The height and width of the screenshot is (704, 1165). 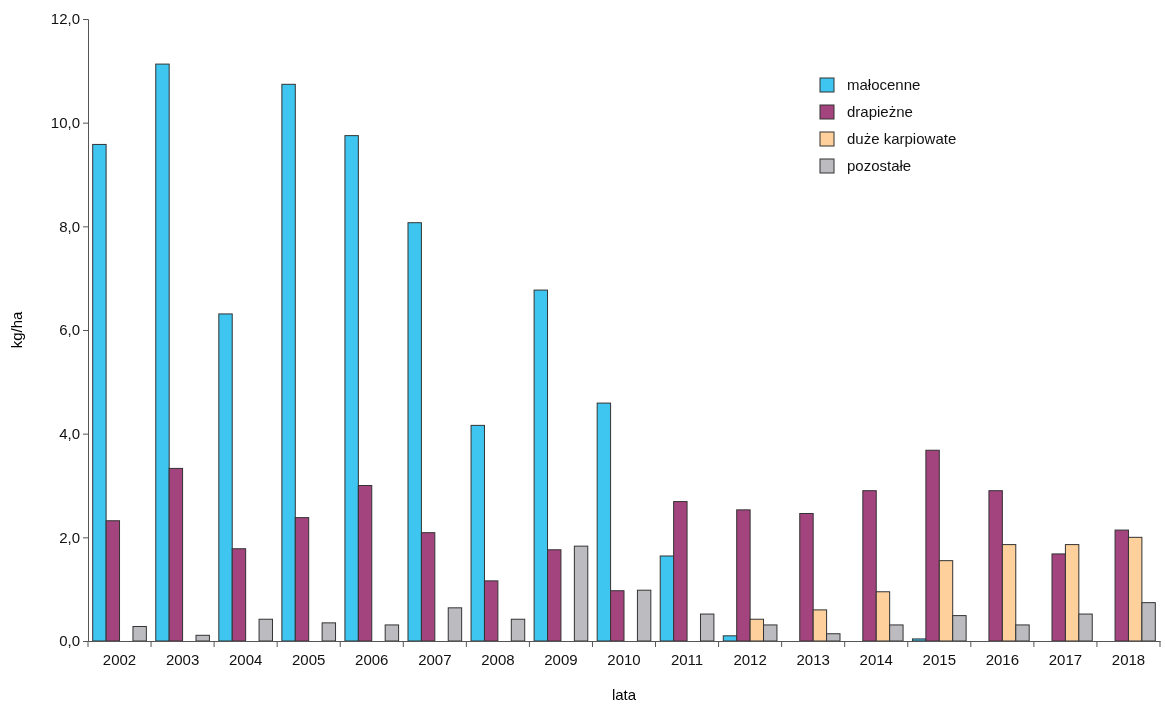 I want to click on x-tick-label: 2014, so click(x=876, y=659).